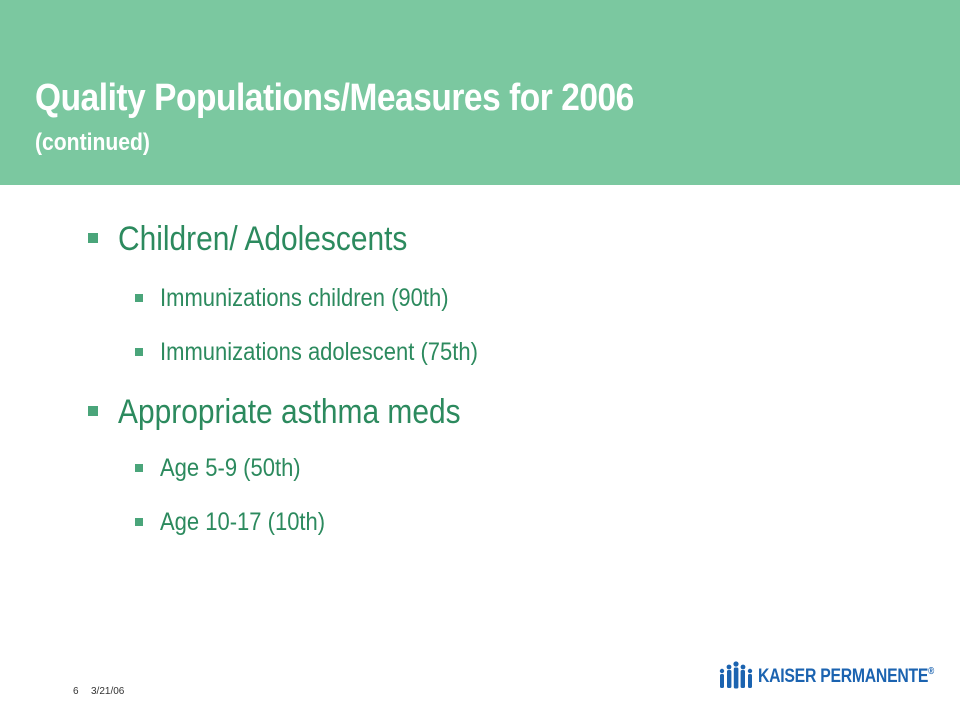 Image resolution: width=960 pixels, height=720 pixels. What do you see at coordinates (108, 691) in the screenshot?
I see `slide-date: 3/21/06` at bounding box center [108, 691].